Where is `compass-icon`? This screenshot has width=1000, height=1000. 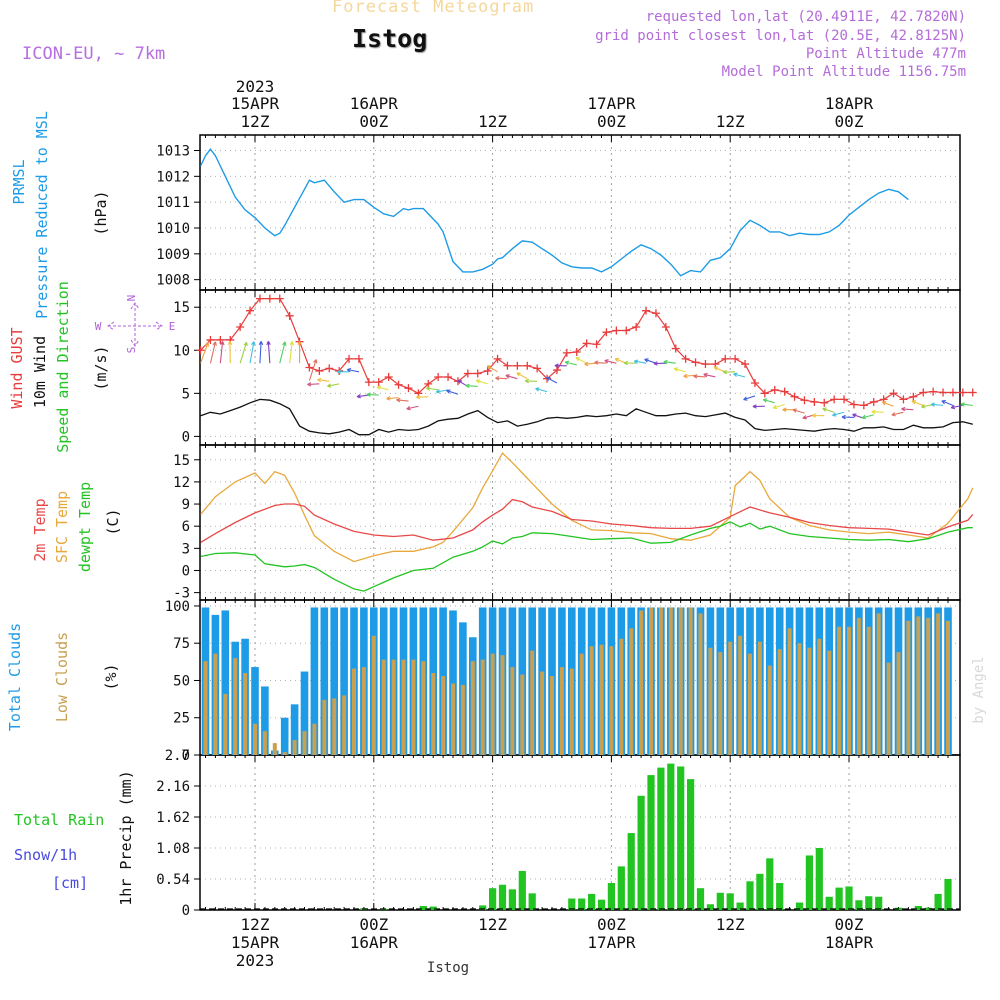 compass-icon is located at coordinates (135, 324).